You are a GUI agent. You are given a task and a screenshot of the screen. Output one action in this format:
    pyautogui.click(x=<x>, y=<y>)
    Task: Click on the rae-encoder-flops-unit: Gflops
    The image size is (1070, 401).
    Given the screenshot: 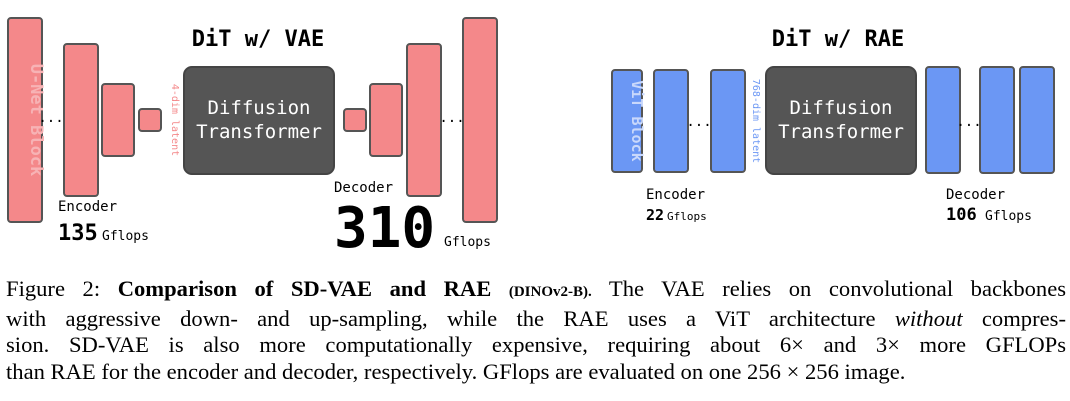 What is the action you would take?
    pyautogui.click(x=687, y=216)
    